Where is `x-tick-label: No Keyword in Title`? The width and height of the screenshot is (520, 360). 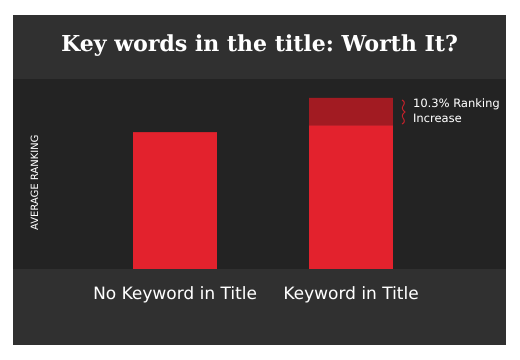
x-tick-label: No Keyword in Title is located at coordinates (175, 294).